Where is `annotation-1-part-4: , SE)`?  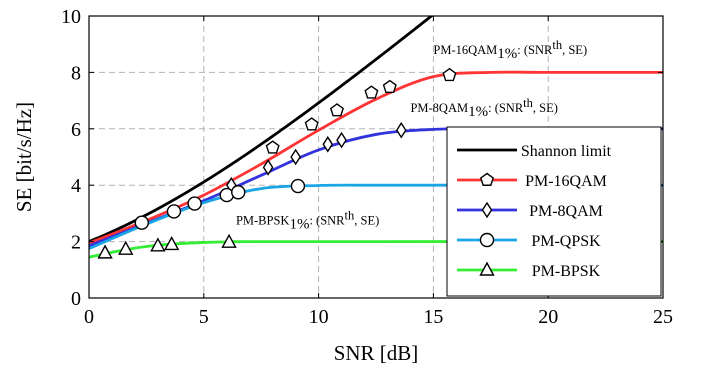 annotation-1-part-4: , SE) is located at coordinates (545, 108).